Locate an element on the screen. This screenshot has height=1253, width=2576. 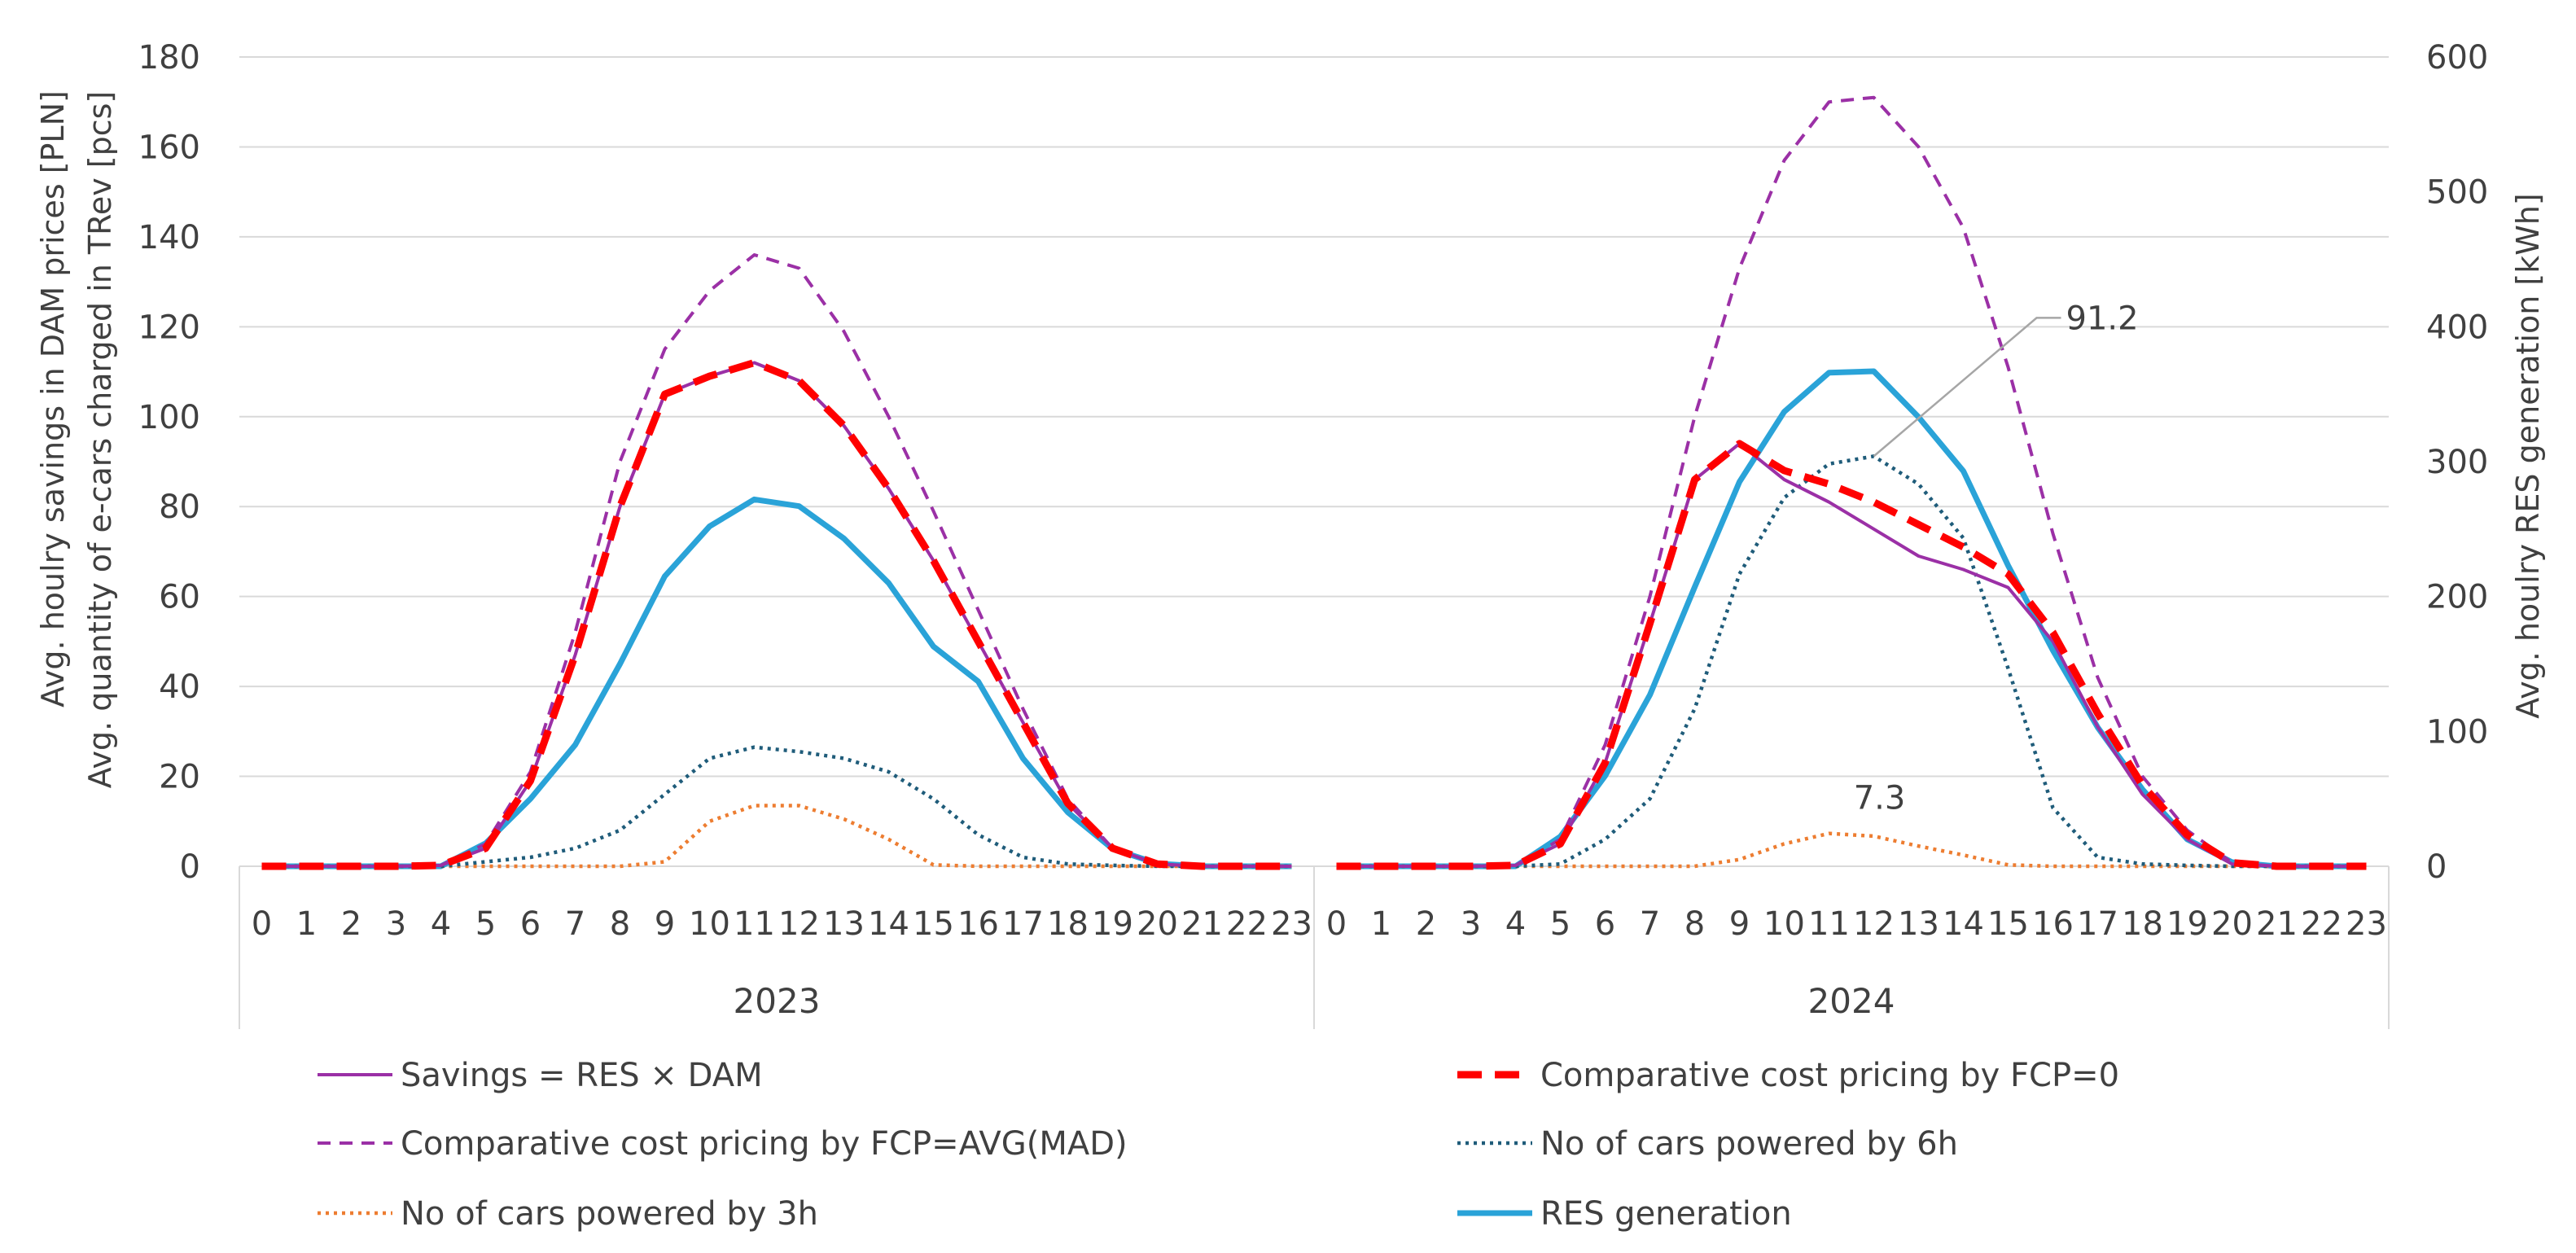
legend-label-savings-res-dam: Savings = RES × DAM is located at coordinates (582, 1075).